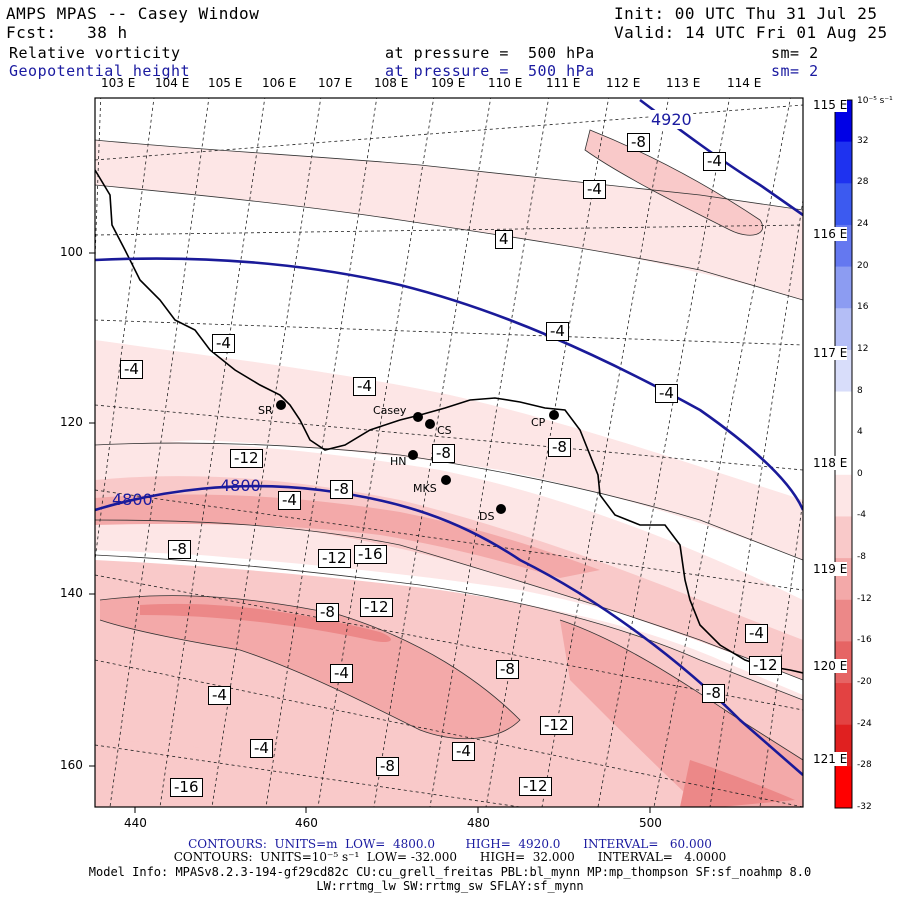  I want to click on lon-label: 105 E, so click(225, 83).